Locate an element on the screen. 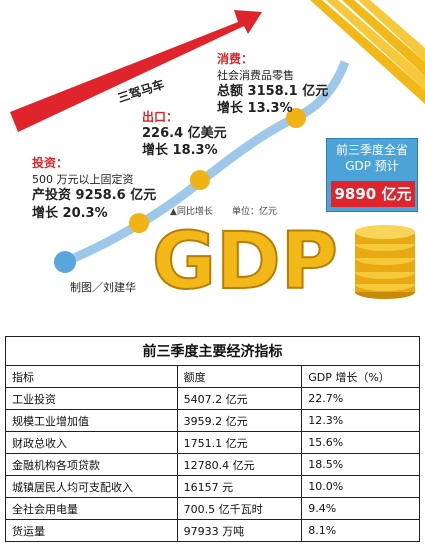 Image resolution: width=425 pixels, height=553 pixels. cell-amount: 5407.2 亿元 is located at coordinates (239, 398).